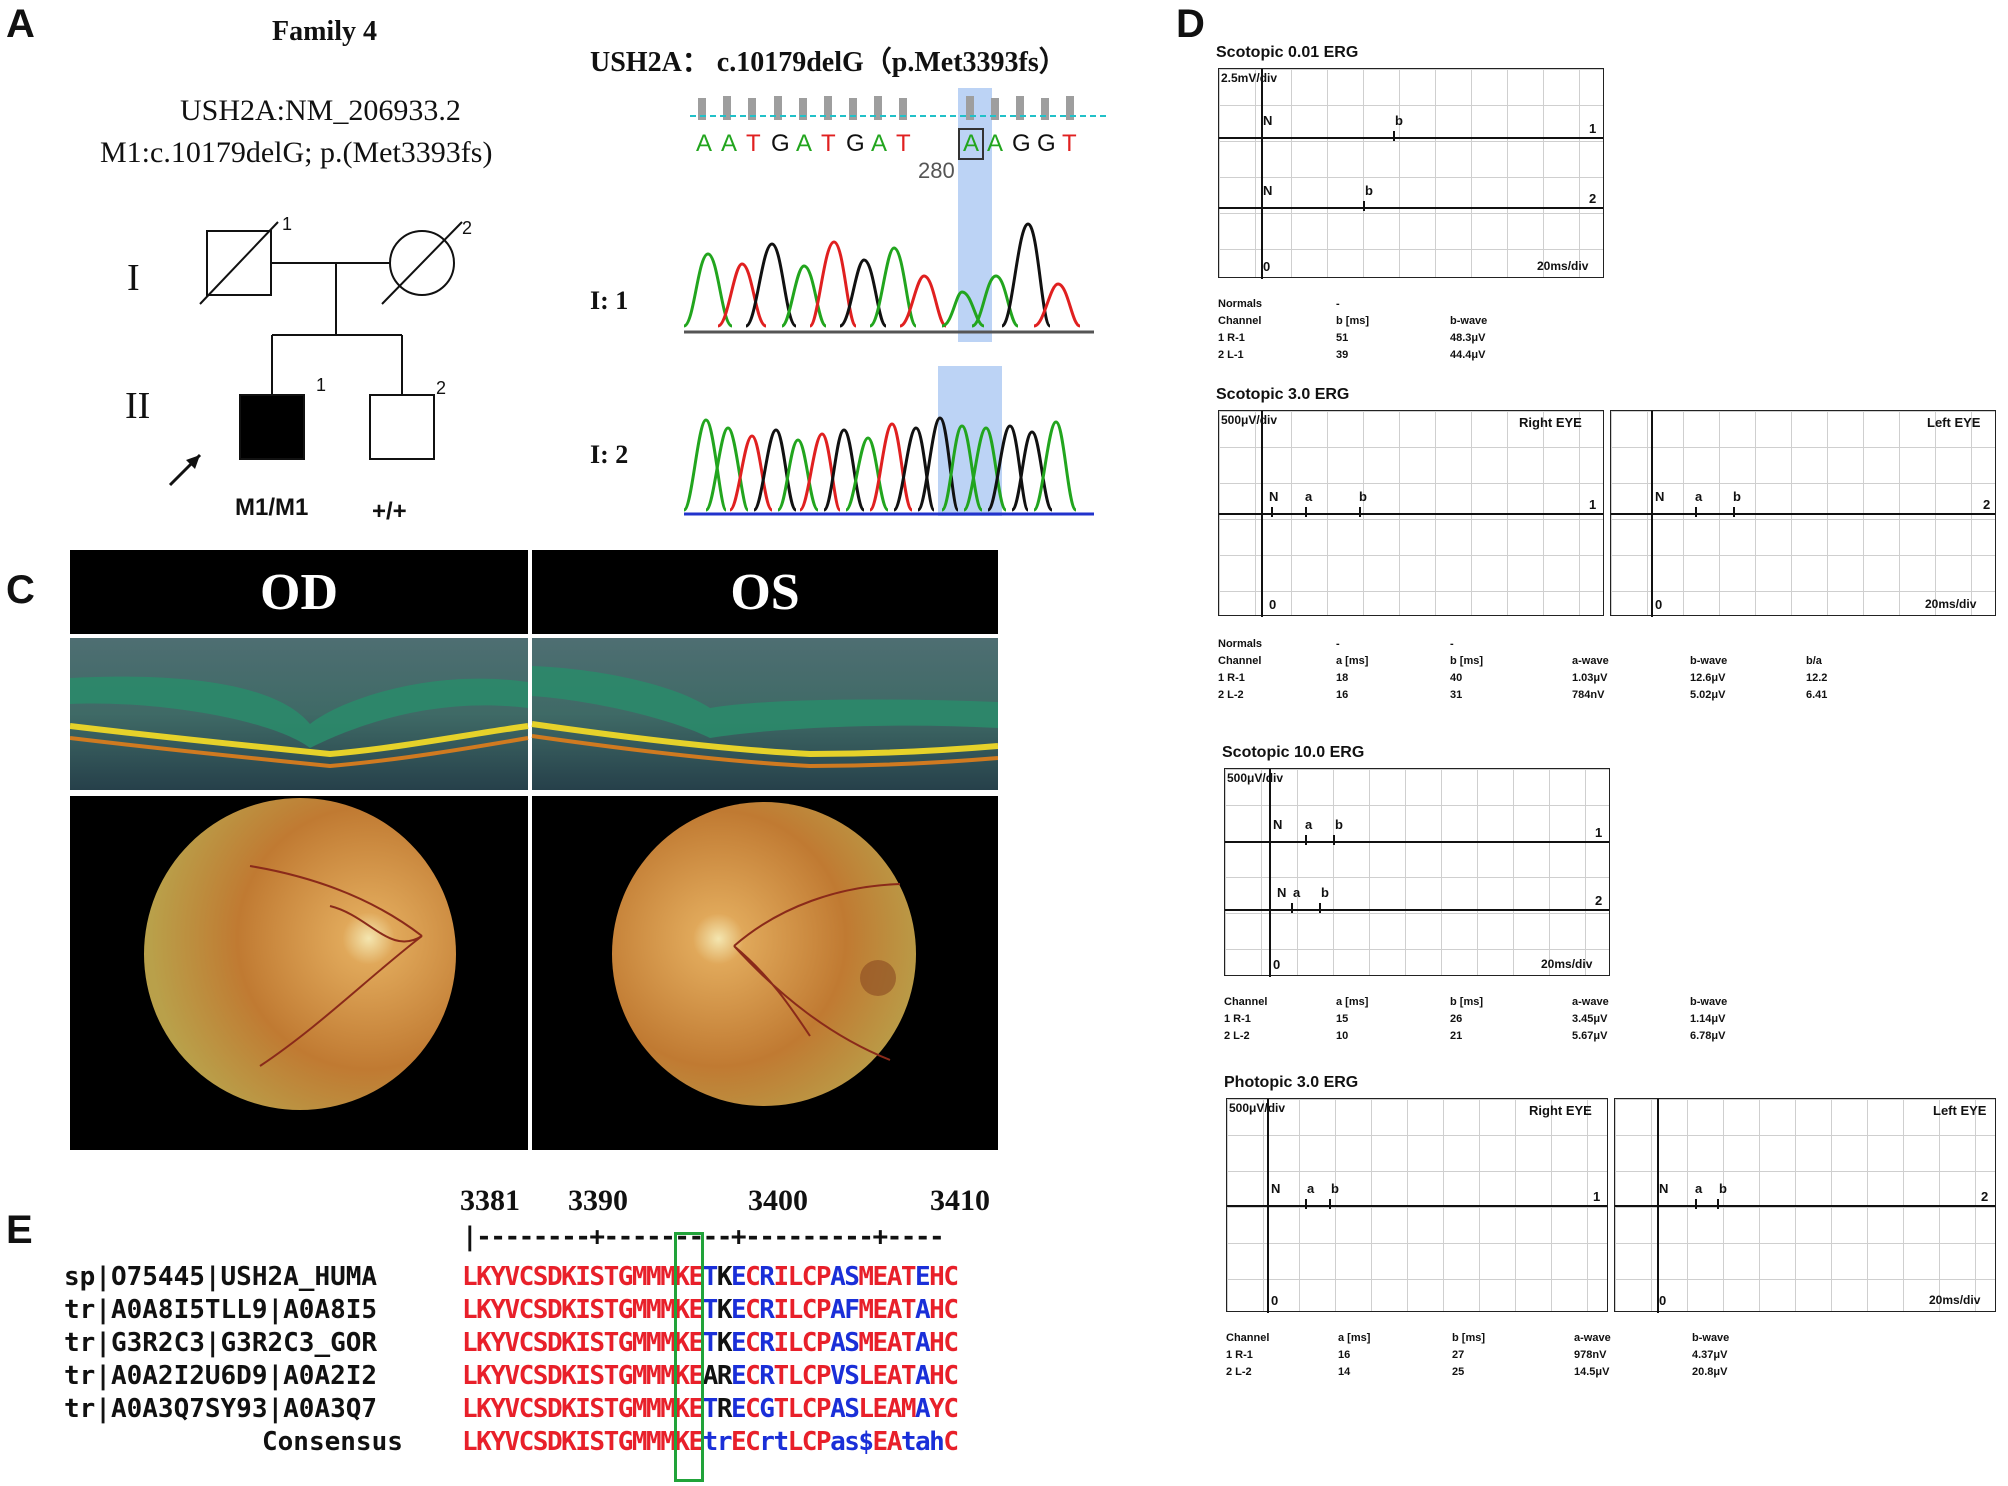 The height and width of the screenshot is (1486, 2008). I want to click on base-call: T, so click(753, 143).